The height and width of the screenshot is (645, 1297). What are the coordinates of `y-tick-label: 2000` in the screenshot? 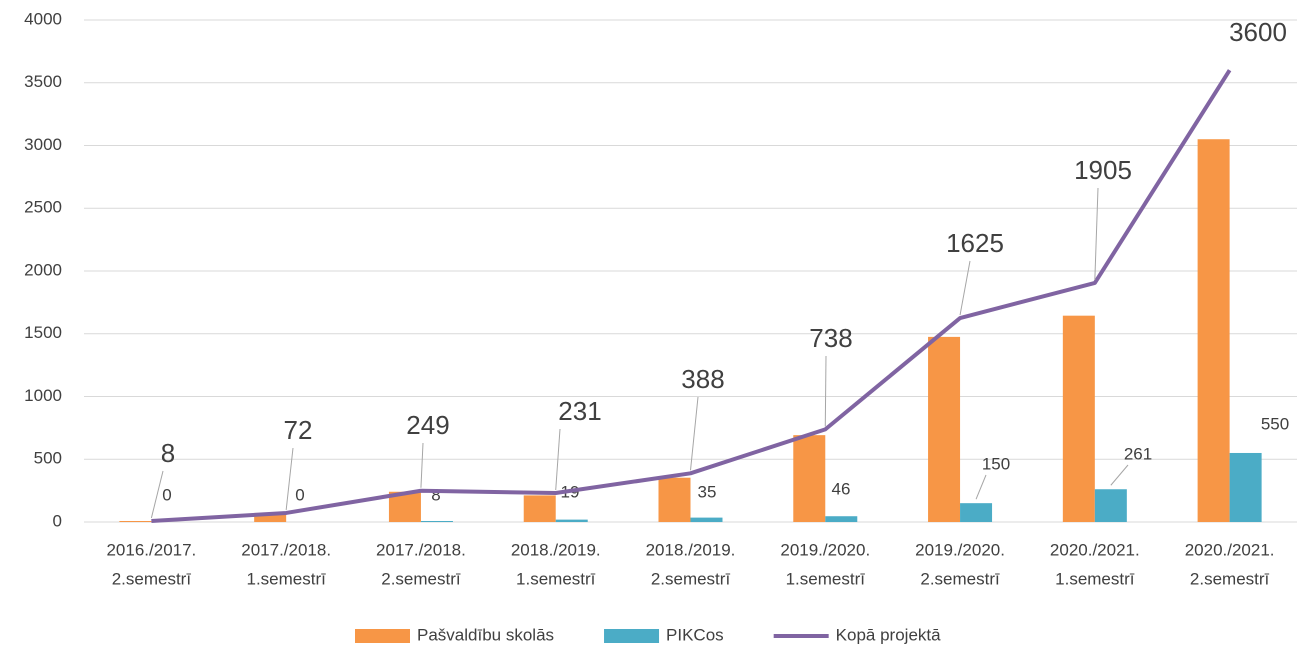 It's located at (43, 269).